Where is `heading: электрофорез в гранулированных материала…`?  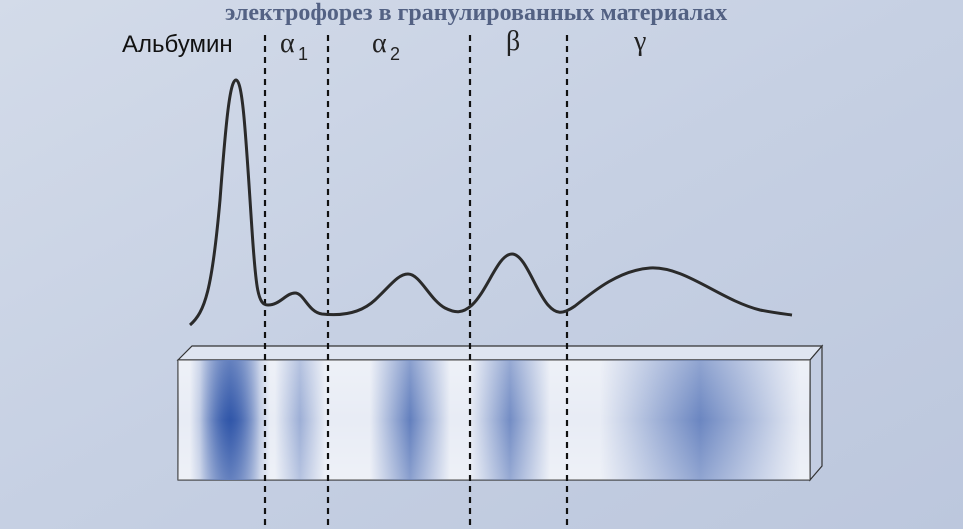
heading: электрофорез в гранулированных материала… is located at coordinates (476, 13).